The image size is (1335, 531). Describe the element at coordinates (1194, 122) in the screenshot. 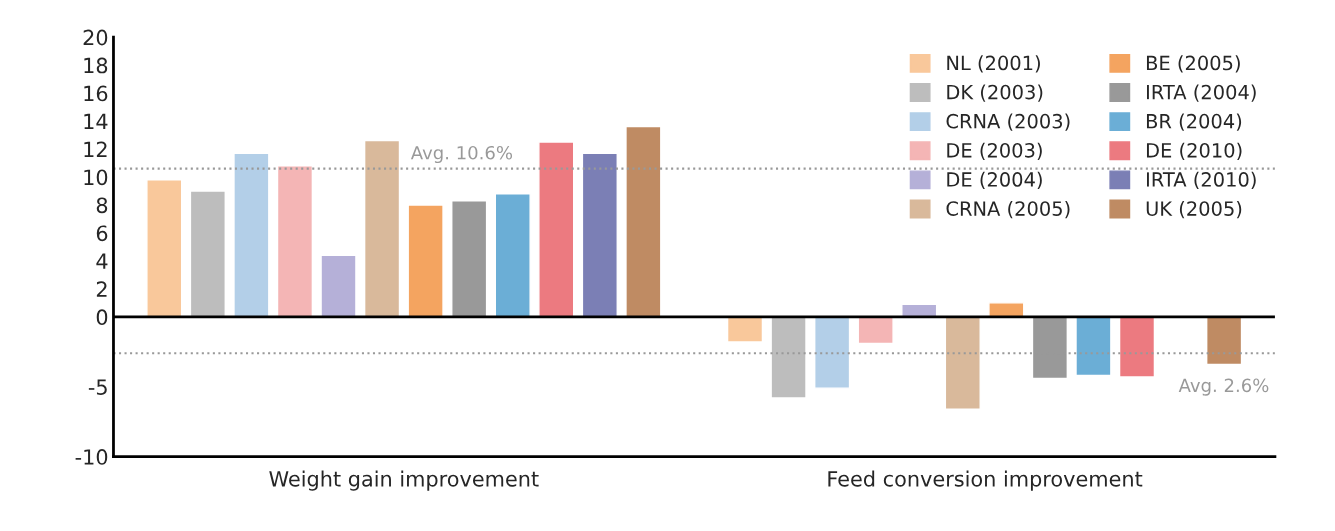

I see `legend-label: BR (2004)` at that location.